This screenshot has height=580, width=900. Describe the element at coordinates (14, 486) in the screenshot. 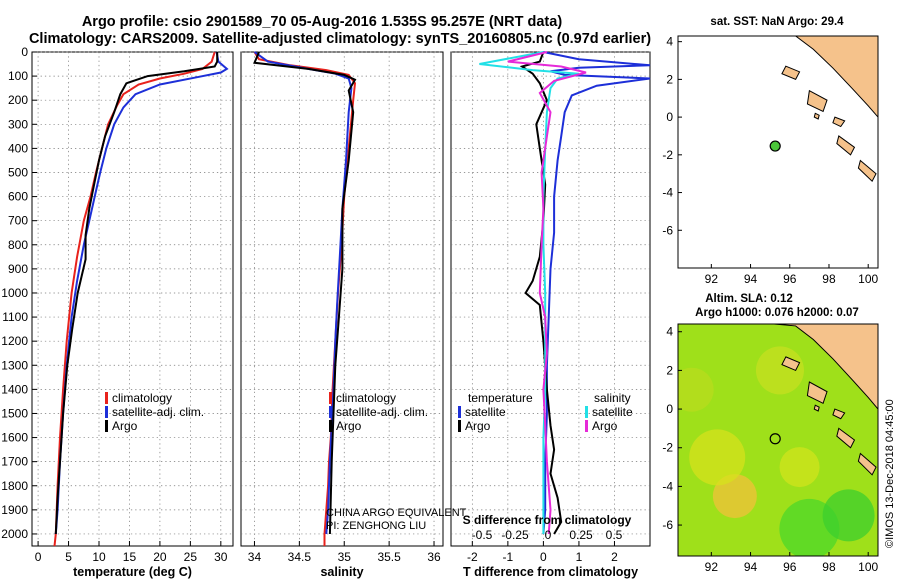

I see `y-tick-label: 1800` at that location.